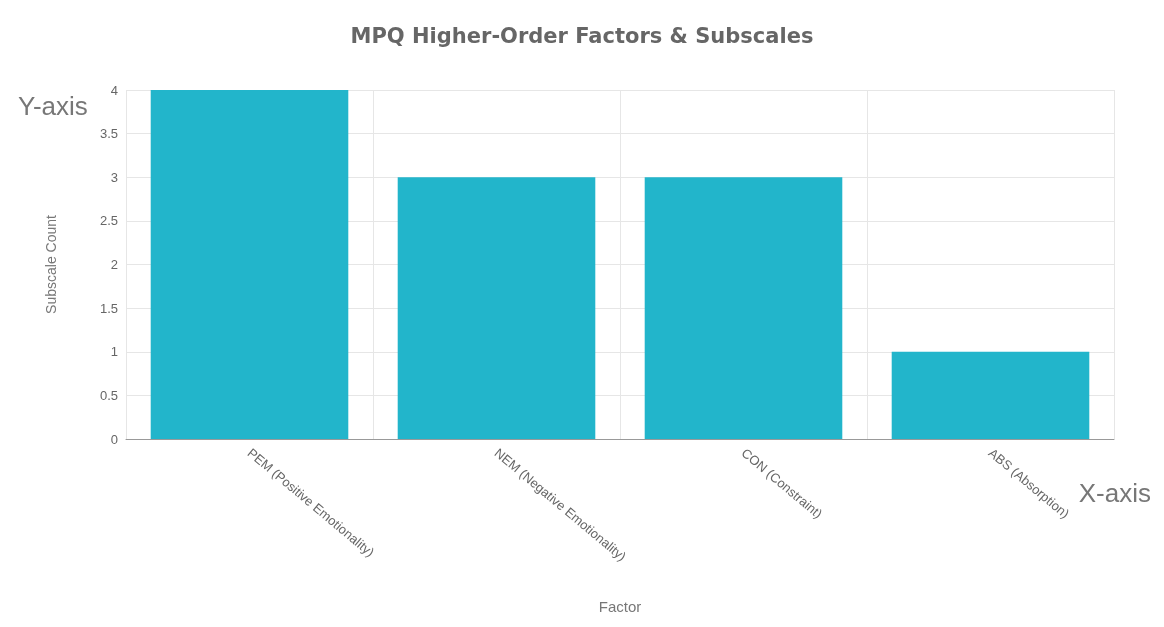 This screenshot has width=1164, height=627. Describe the element at coordinates (620, 606) in the screenshot. I see `x-axis-title: Factor` at that location.